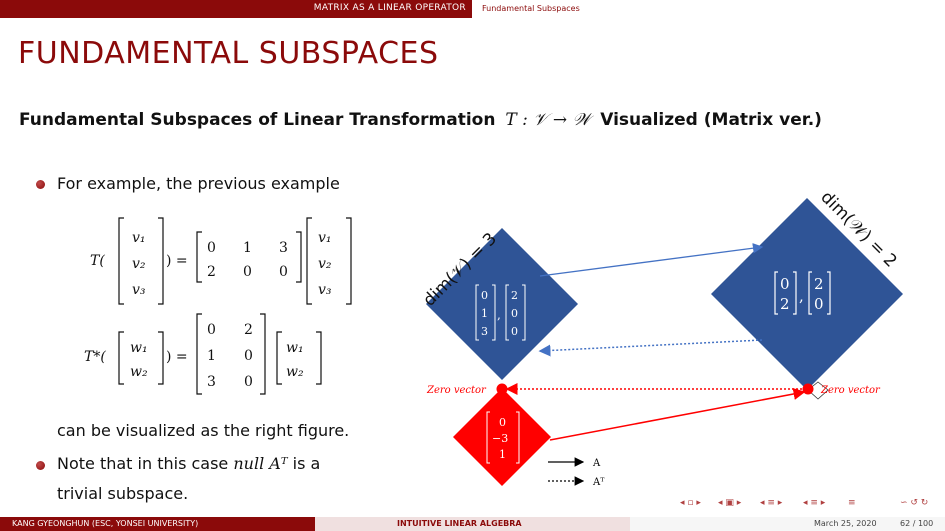 This screenshot has height=531, width=945. What do you see at coordinates (228, 53) in the screenshot?
I see `slide-title: FUNDAMENTAL SUBSPACES` at bounding box center [228, 53].